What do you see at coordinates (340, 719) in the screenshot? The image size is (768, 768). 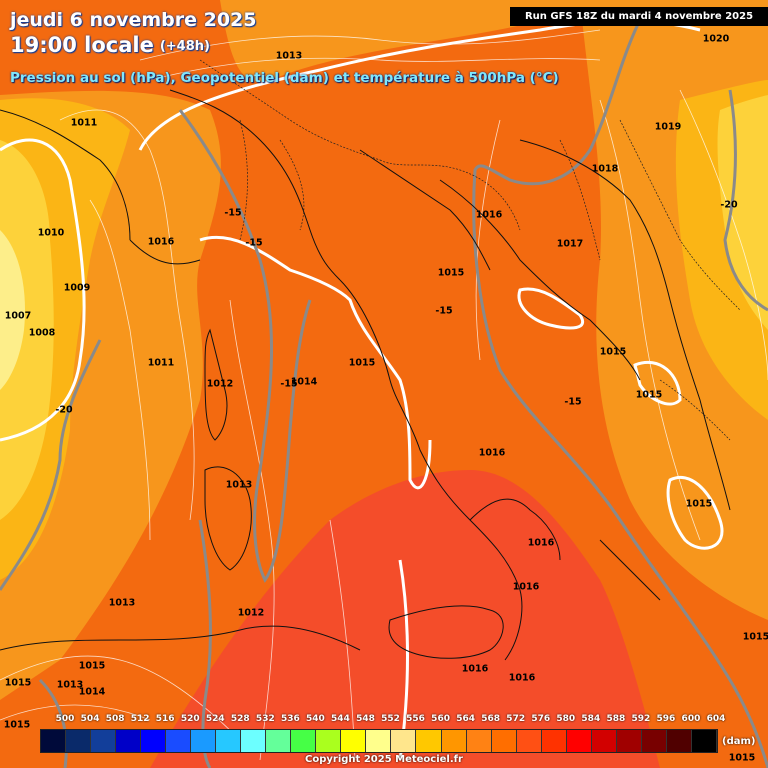 I see `legend-label: 544` at bounding box center [340, 719].